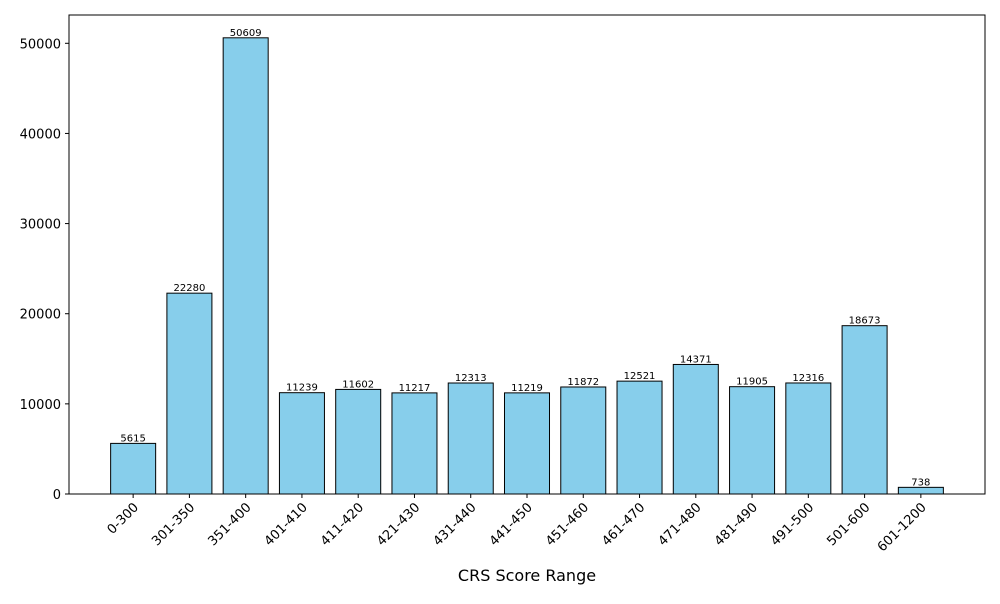 The image size is (1000, 604). Describe the element at coordinates (132, 438) in the screenshot. I see `value-label: 5615` at that location.